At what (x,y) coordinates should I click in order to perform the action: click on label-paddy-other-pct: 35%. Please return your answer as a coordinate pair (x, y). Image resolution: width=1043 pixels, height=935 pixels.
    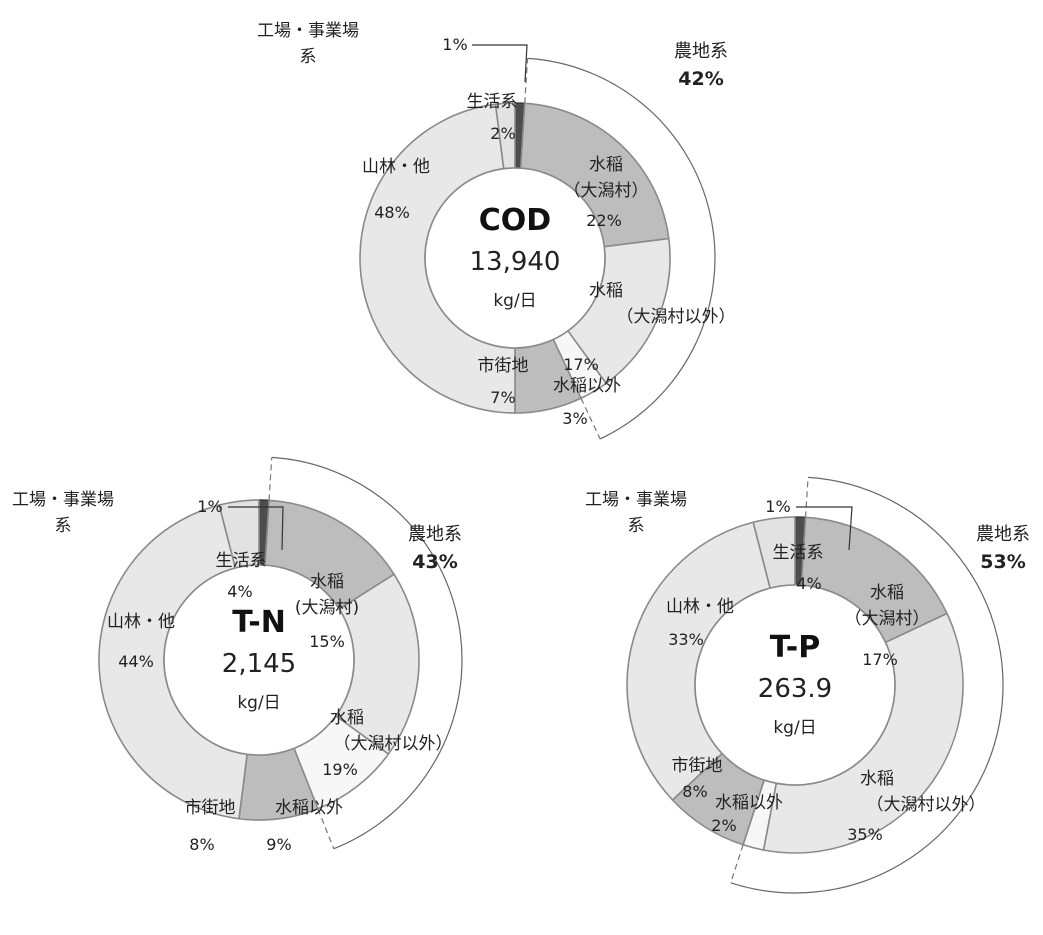
    Looking at the image, I should click on (865, 834).